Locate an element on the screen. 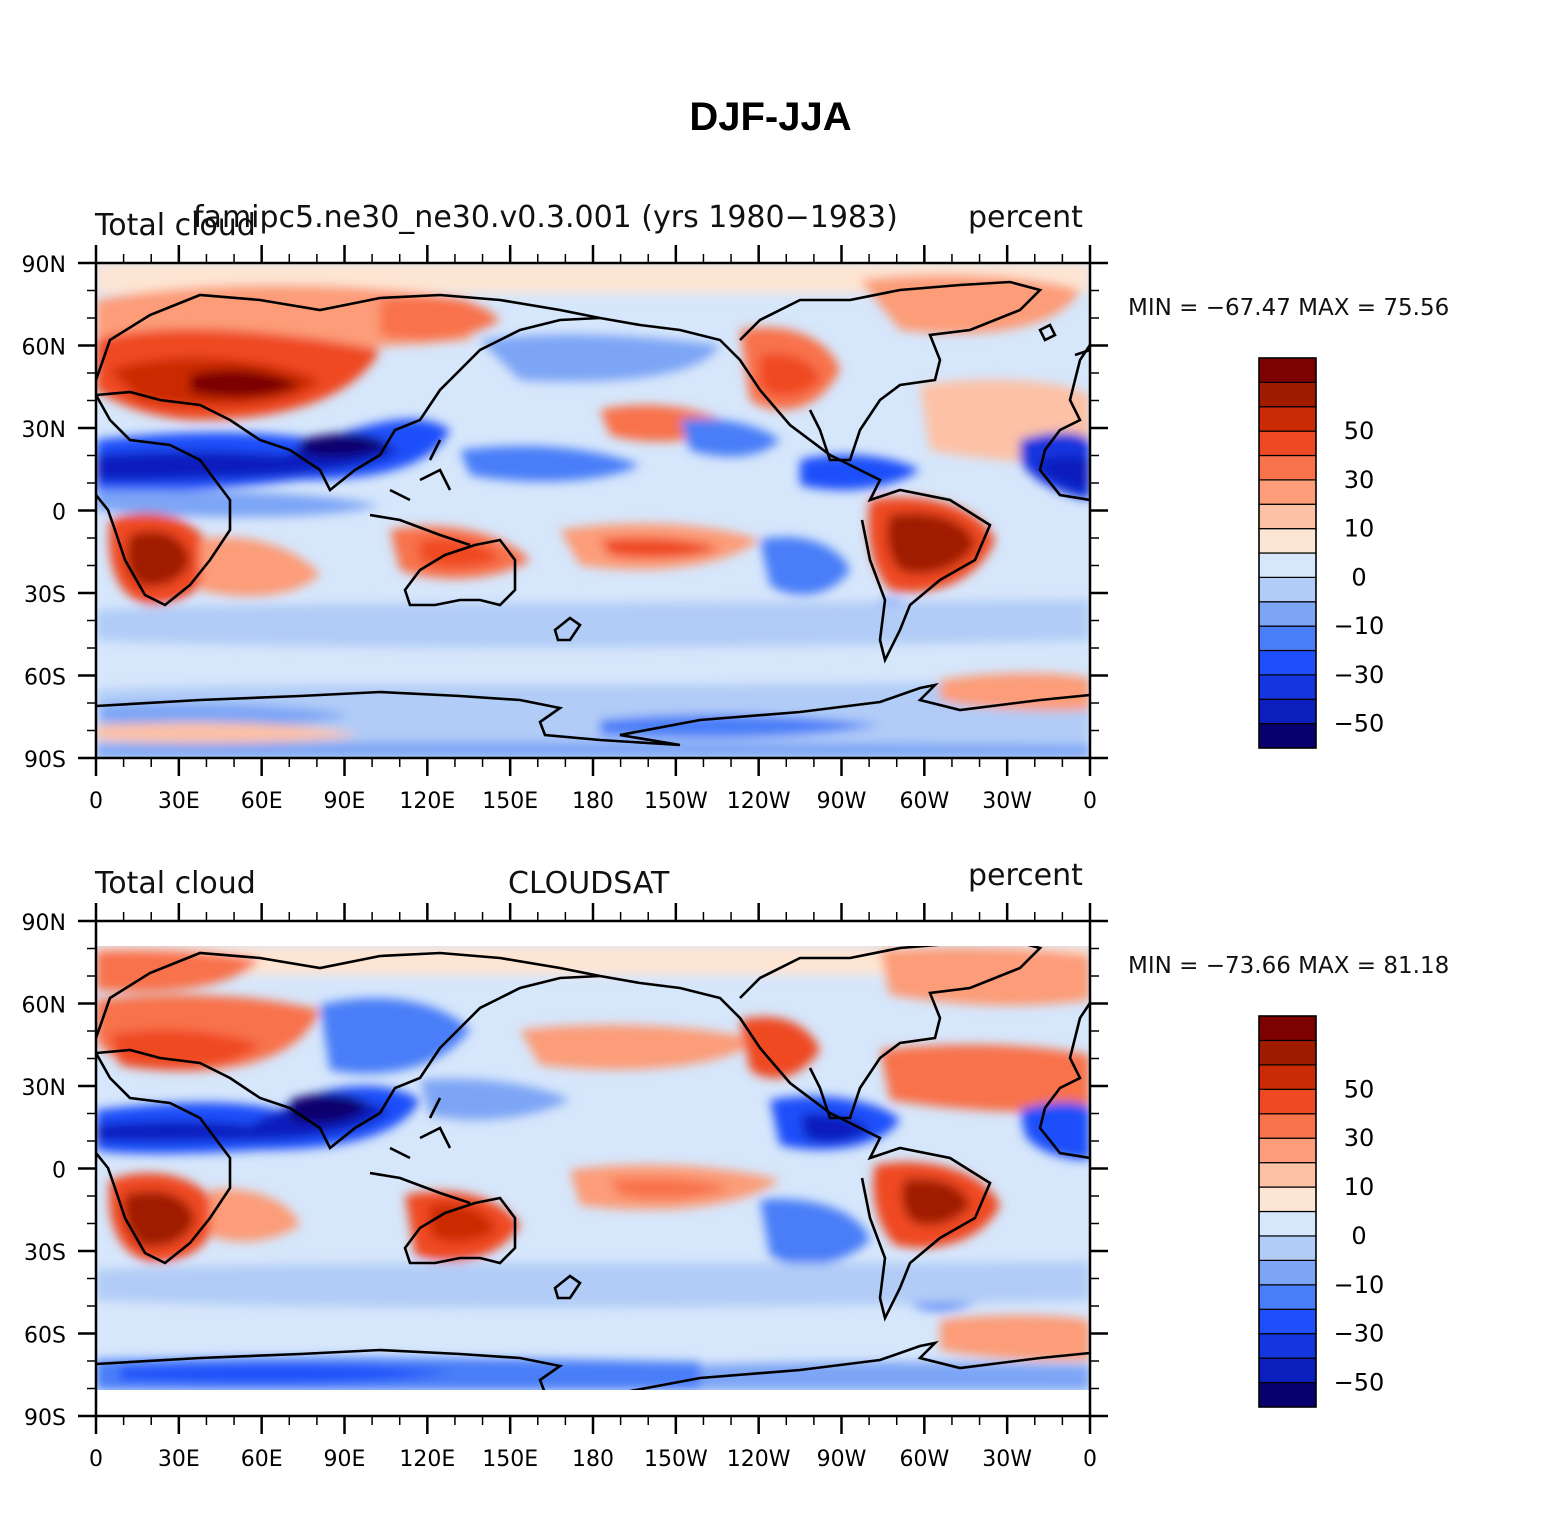 The width and height of the screenshot is (1541, 1538). lat-label: 60S is located at coordinates (45, 678).